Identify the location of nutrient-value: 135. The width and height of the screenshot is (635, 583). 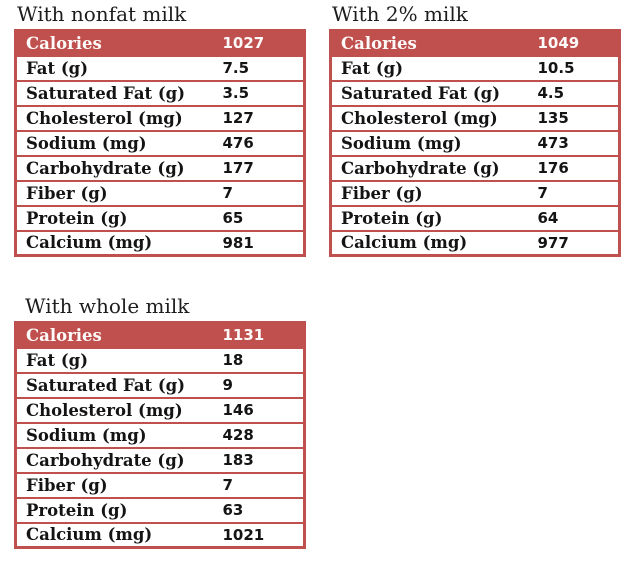
(573, 118).